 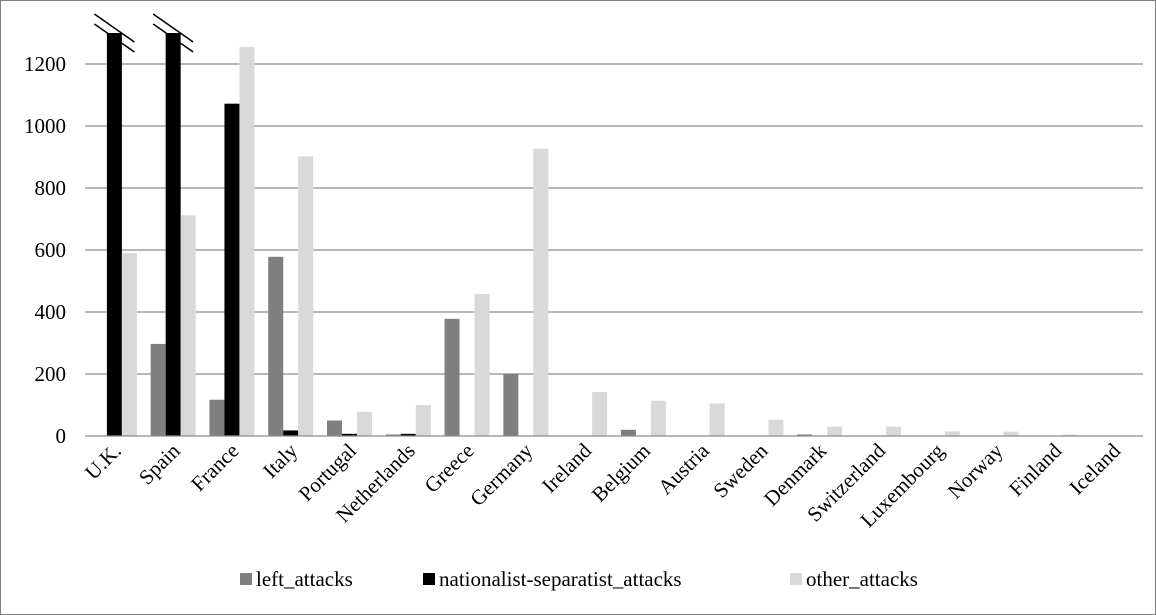 I want to click on bar-other-attacks-spain, so click(x=188, y=325).